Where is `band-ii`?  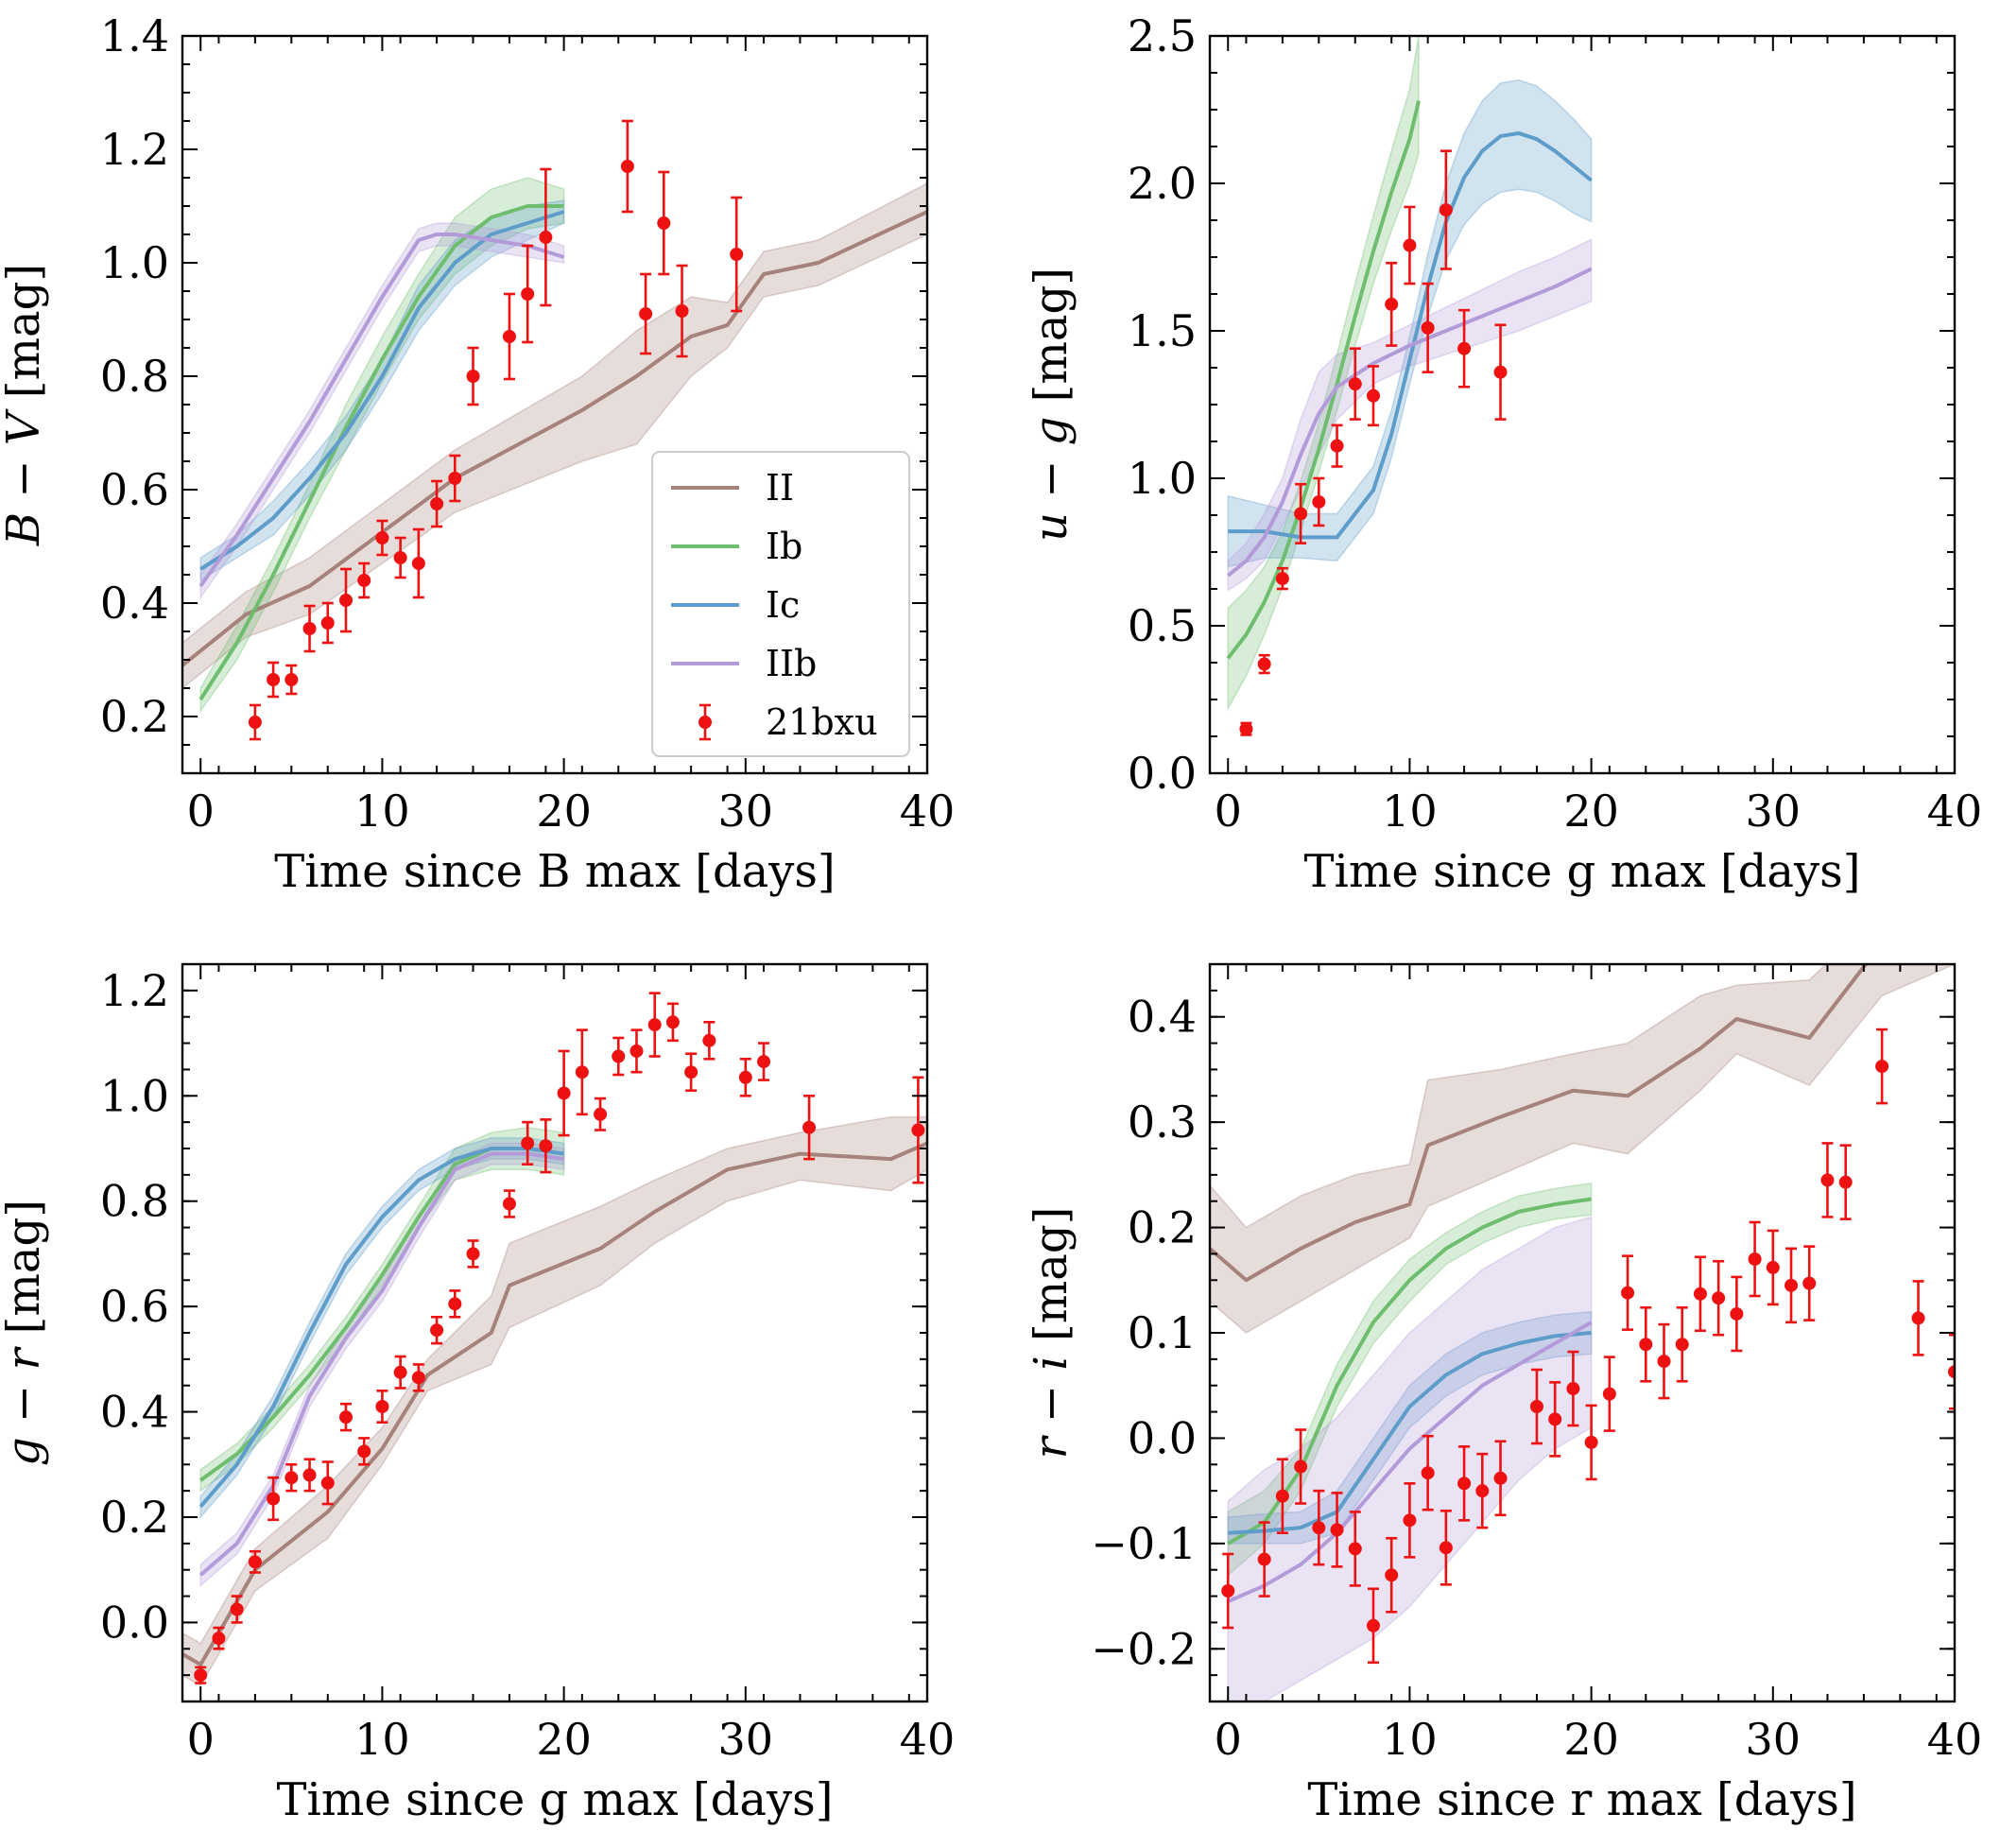 band-ii is located at coordinates (1583, 1149).